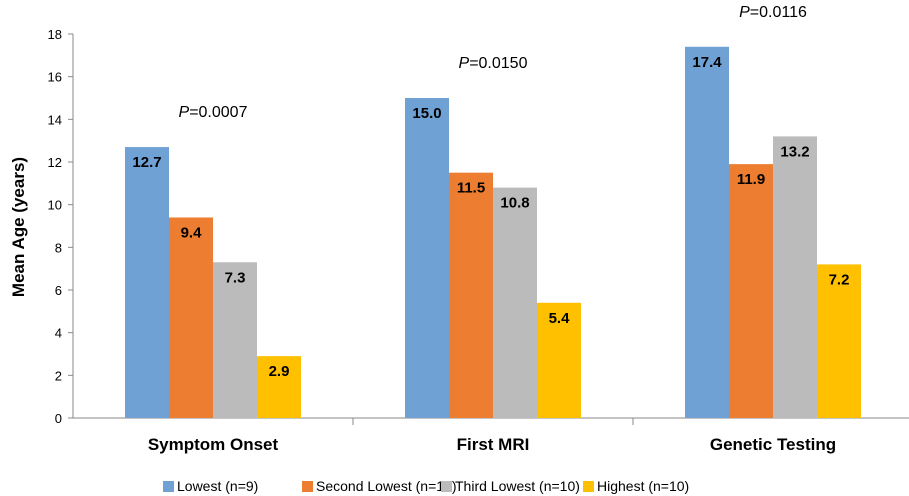  What do you see at coordinates (517, 486) in the screenshot?
I see `legend-label: Third Lowest (n=10)` at bounding box center [517, 486].